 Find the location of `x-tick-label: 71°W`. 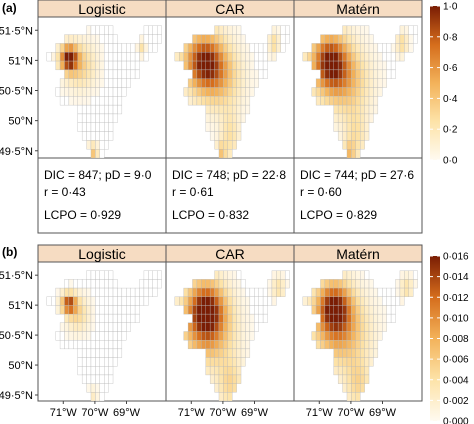

x-tick-label: 71°W is located at coordinates (192, 413).